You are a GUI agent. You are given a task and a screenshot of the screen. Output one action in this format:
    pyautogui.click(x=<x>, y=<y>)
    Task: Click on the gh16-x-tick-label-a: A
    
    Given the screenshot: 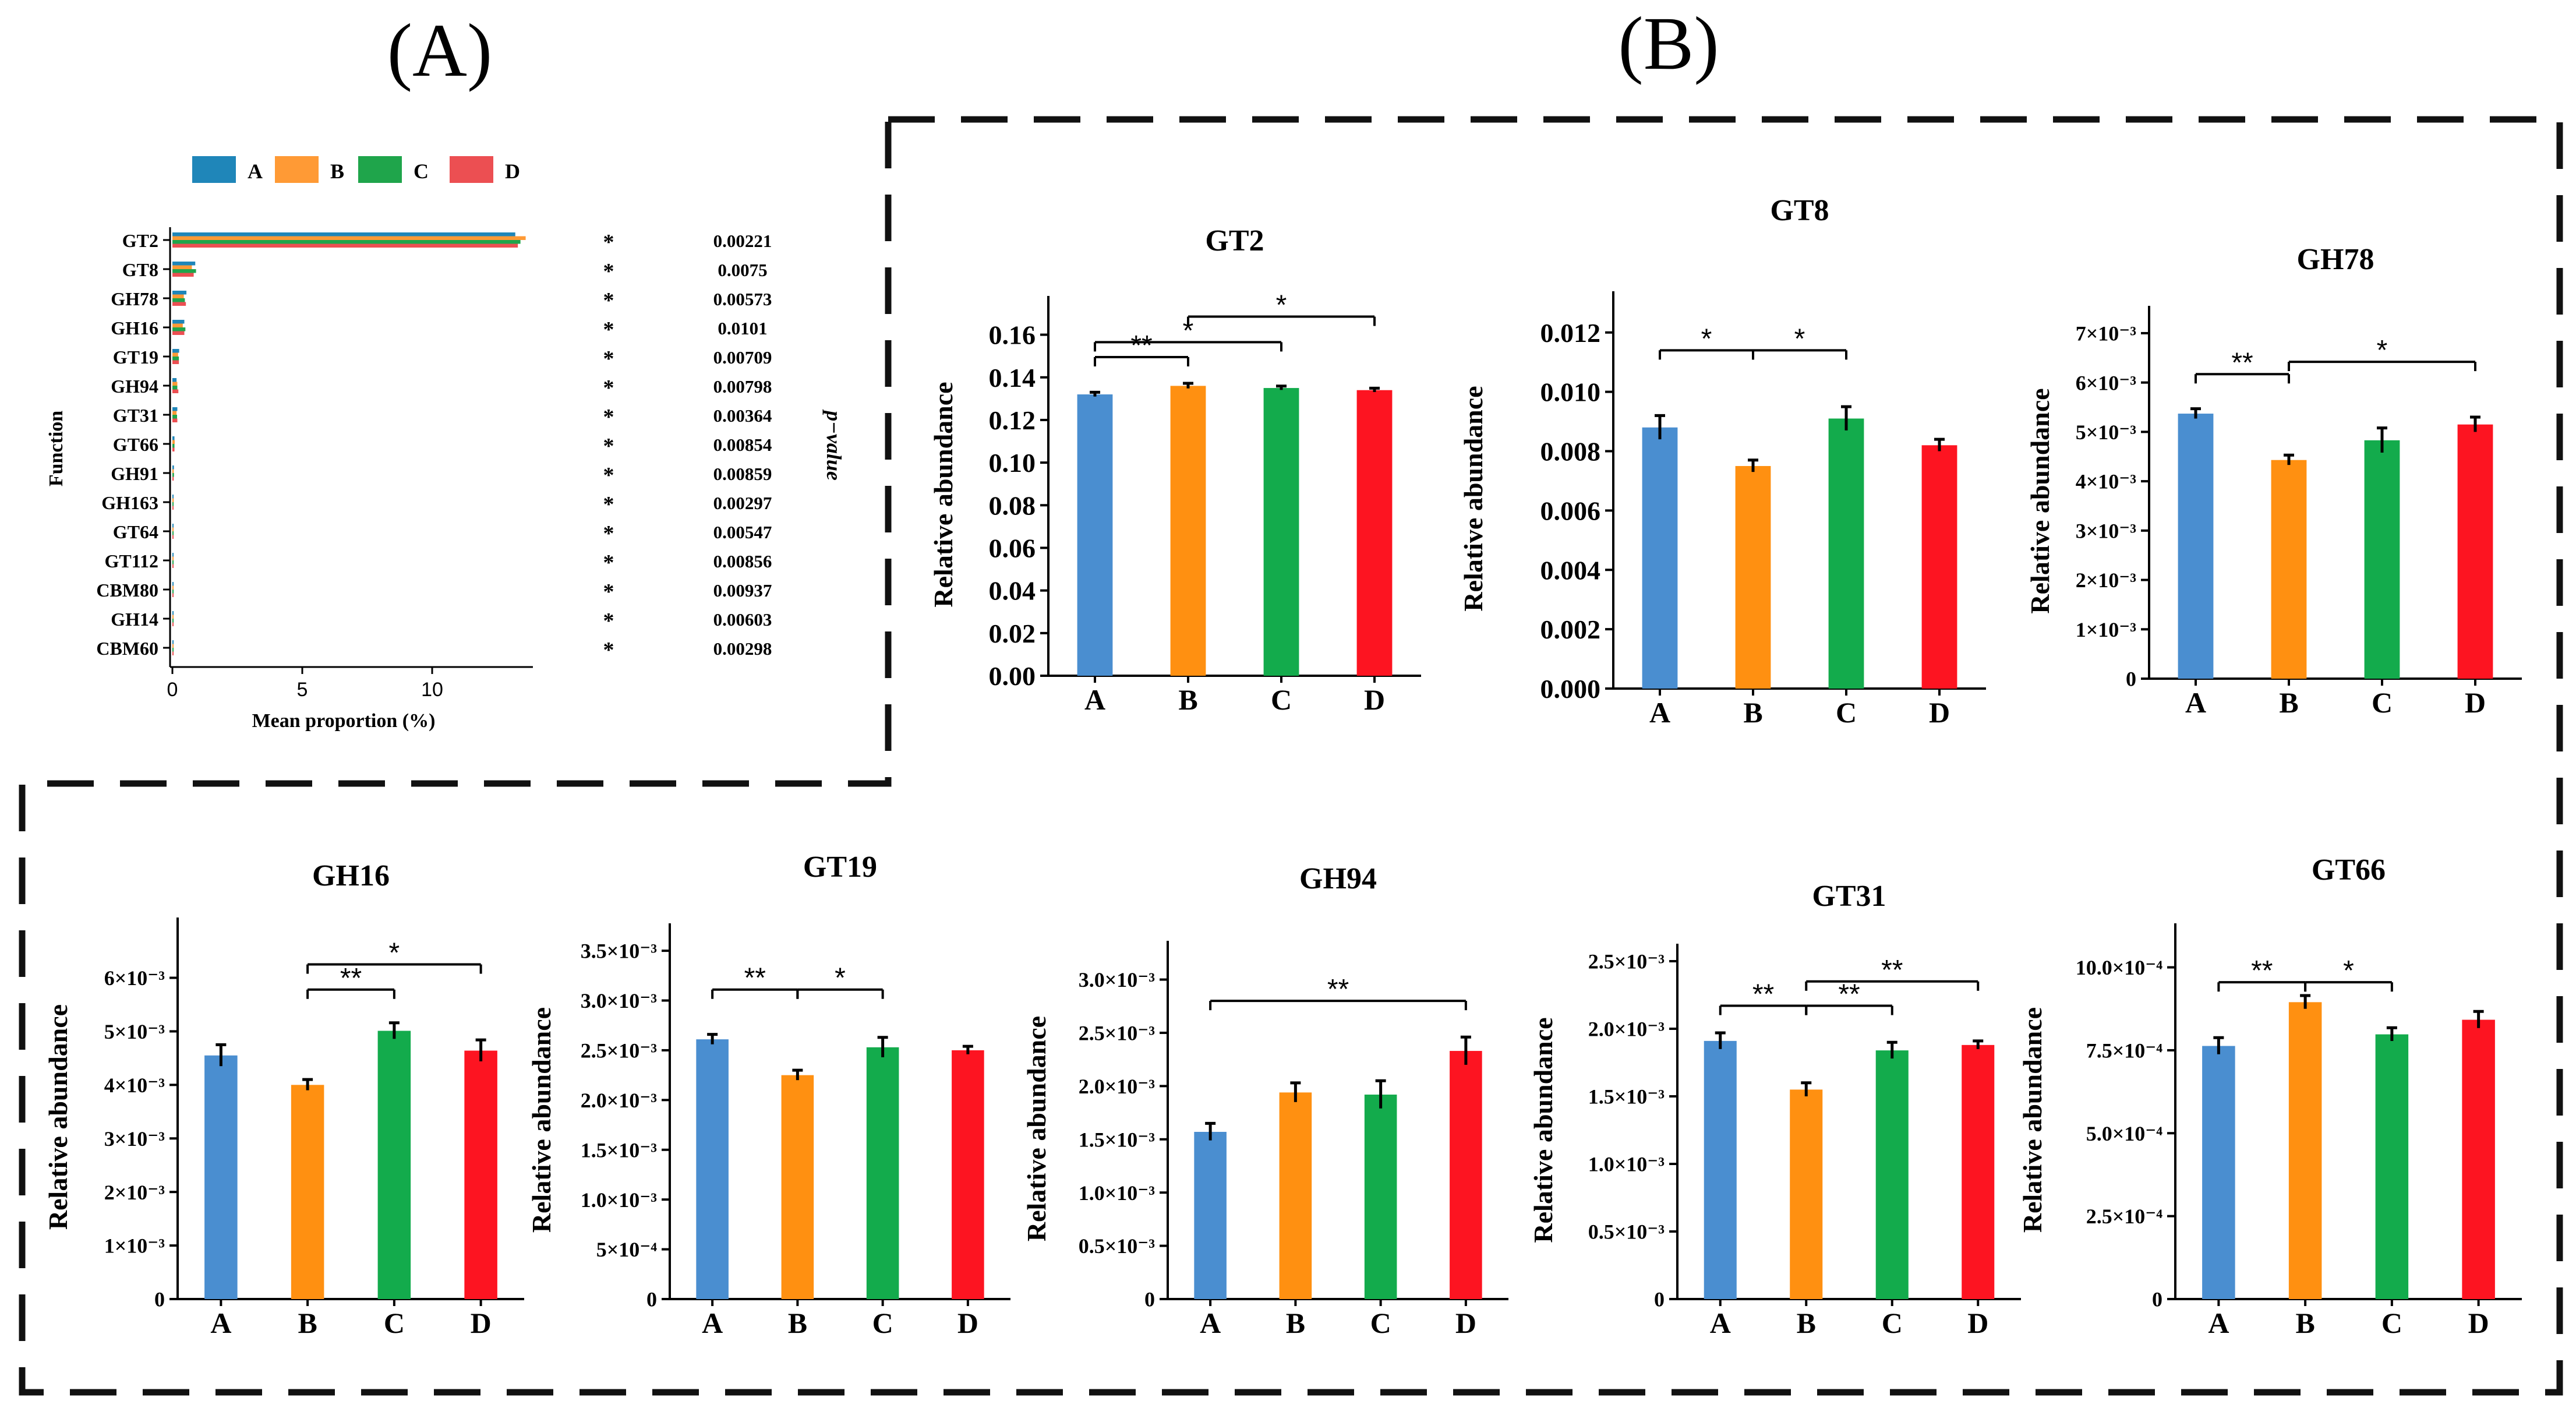 What is the action you would take?
    pyautogui.click(x=220, y=1323)
    